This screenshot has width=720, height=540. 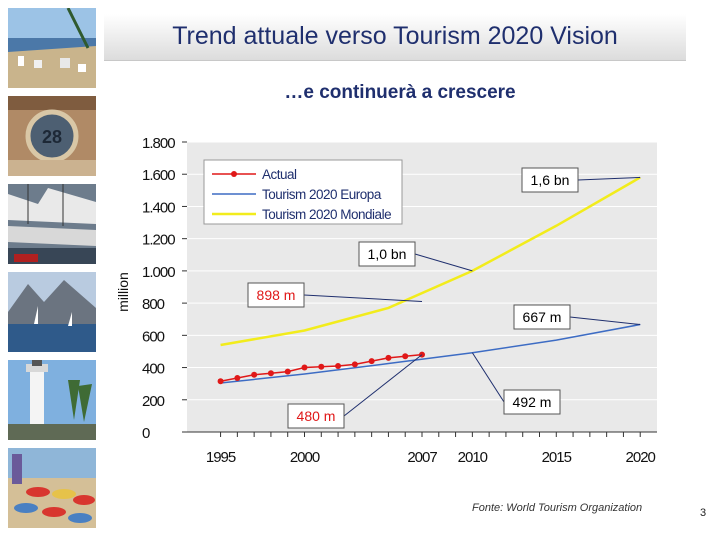 What do you see at coordinates (158, 272) in the screenshot?
I see `y-tick-label: 1.000` at bounding box center [158, 272].